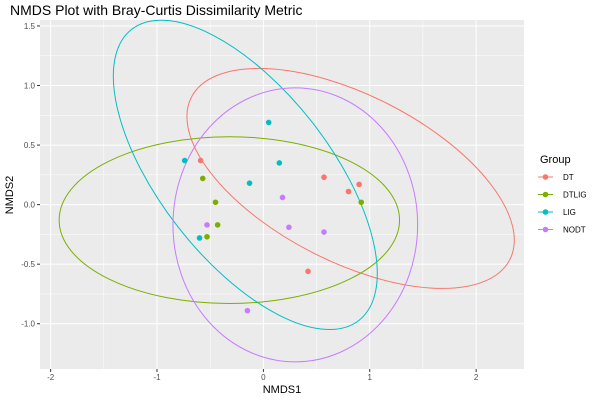 The image size is (600, 400). Describe the element at coordinates (273, 216) in the screenshot. I see `data-points` at that location.